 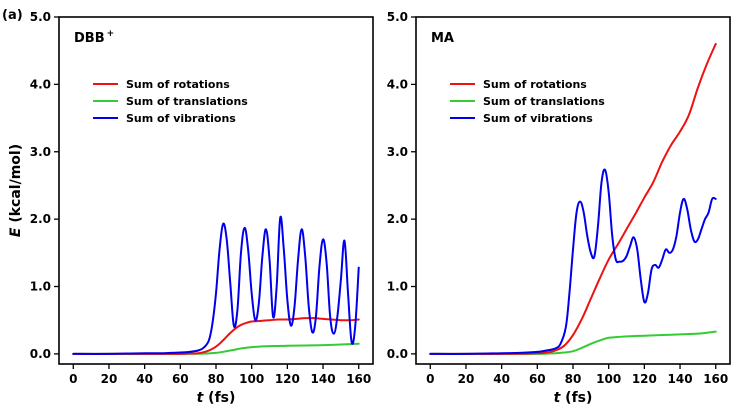 What do you see at coordinates (216, 348) in the screenshot?
I see `series-line-sum-of-translations` at bounding box center [216, 348].